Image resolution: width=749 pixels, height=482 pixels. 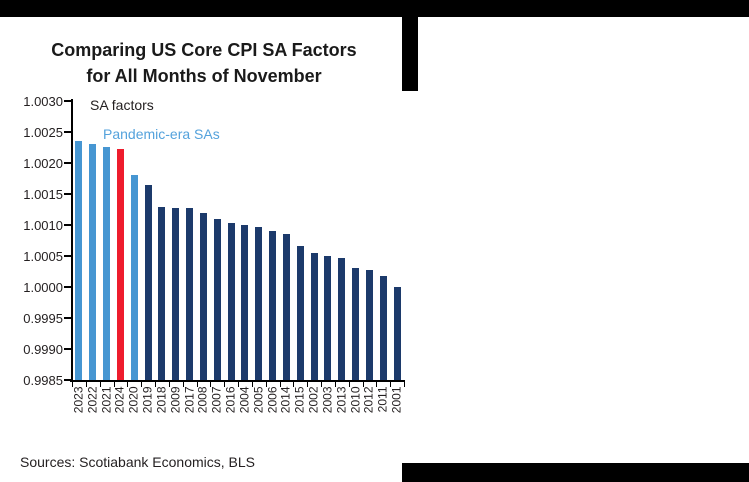 I want to click on top-black-band, so click(x=374, y=8).